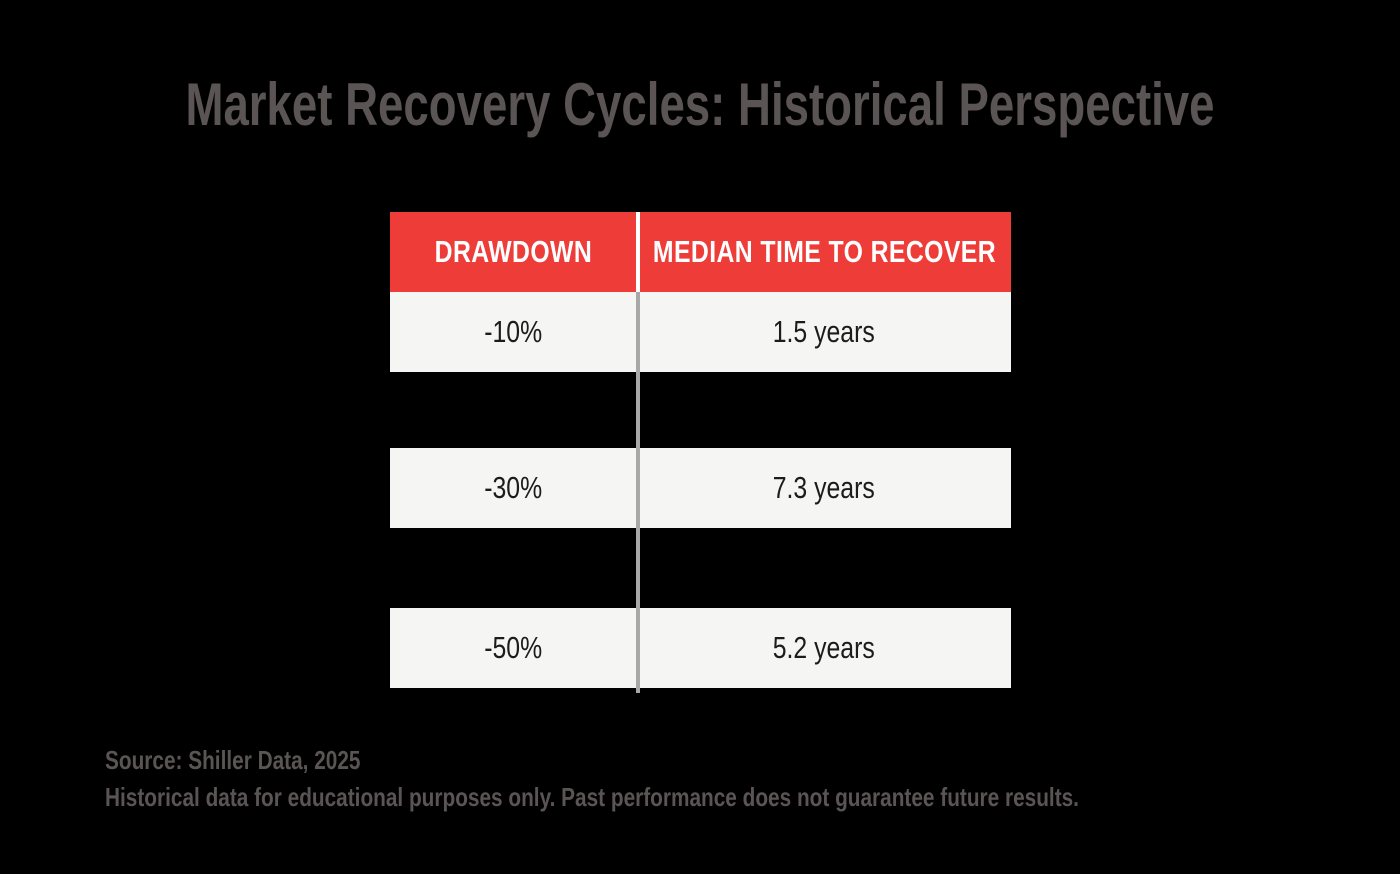 Image resolution: width=1400 pixels, height=874 pixels. I want to click on cell-recovery: 7.3 years, so click(824, 488).